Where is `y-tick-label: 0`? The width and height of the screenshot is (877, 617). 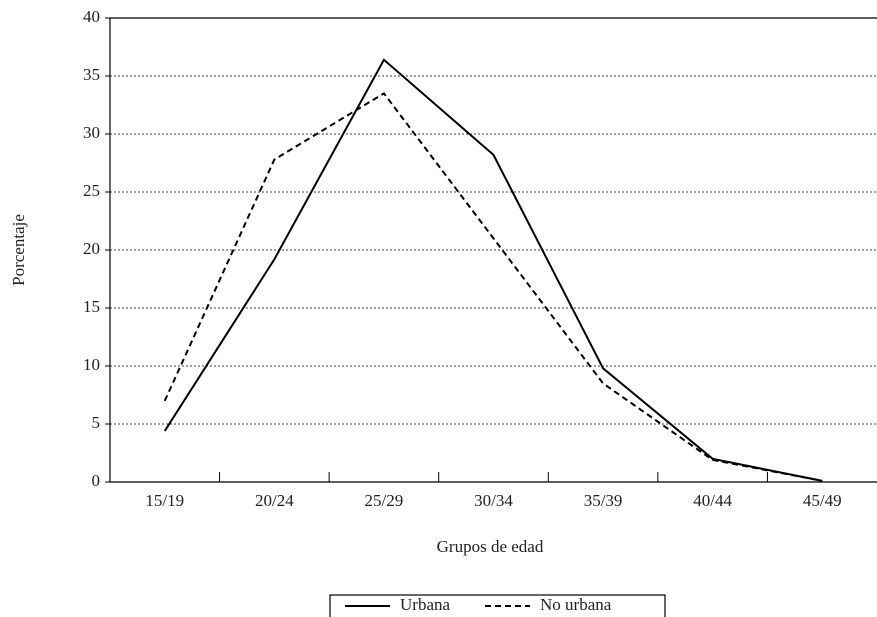
y-tick-label: 0 is located at coordinates (96, 480).